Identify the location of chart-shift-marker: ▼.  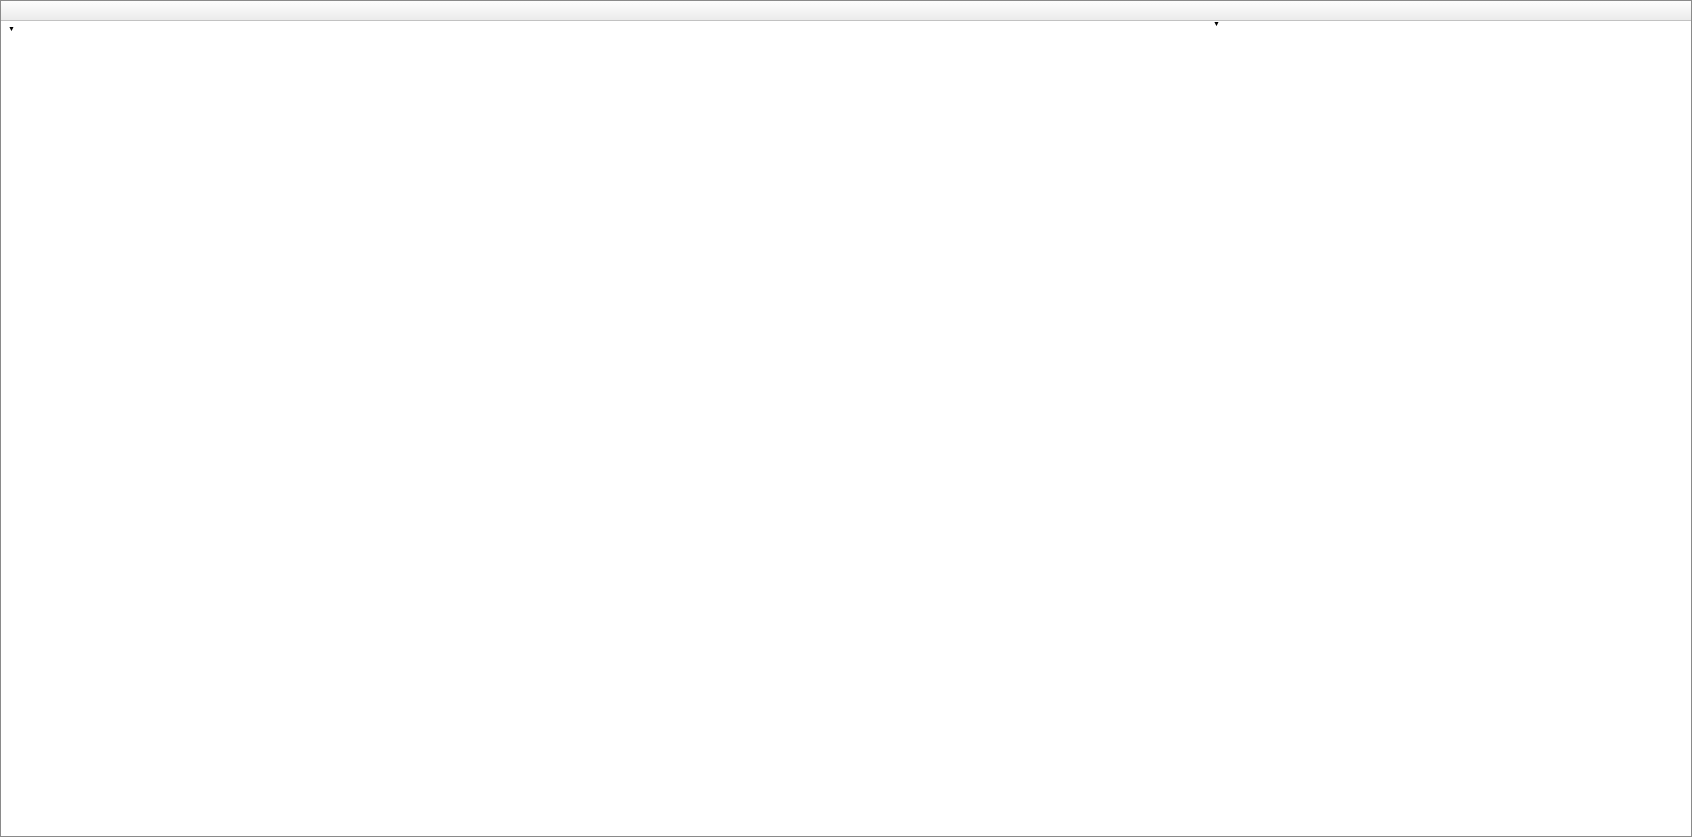
(1216, 24).